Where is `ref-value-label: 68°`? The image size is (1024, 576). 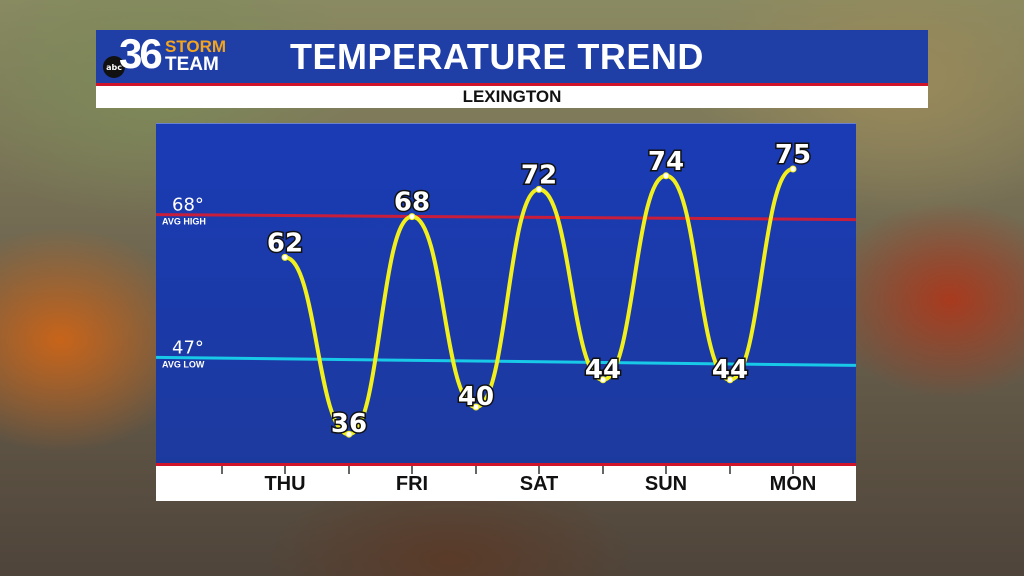 ref-value-label: 68° is located at coordinates (188, 205).